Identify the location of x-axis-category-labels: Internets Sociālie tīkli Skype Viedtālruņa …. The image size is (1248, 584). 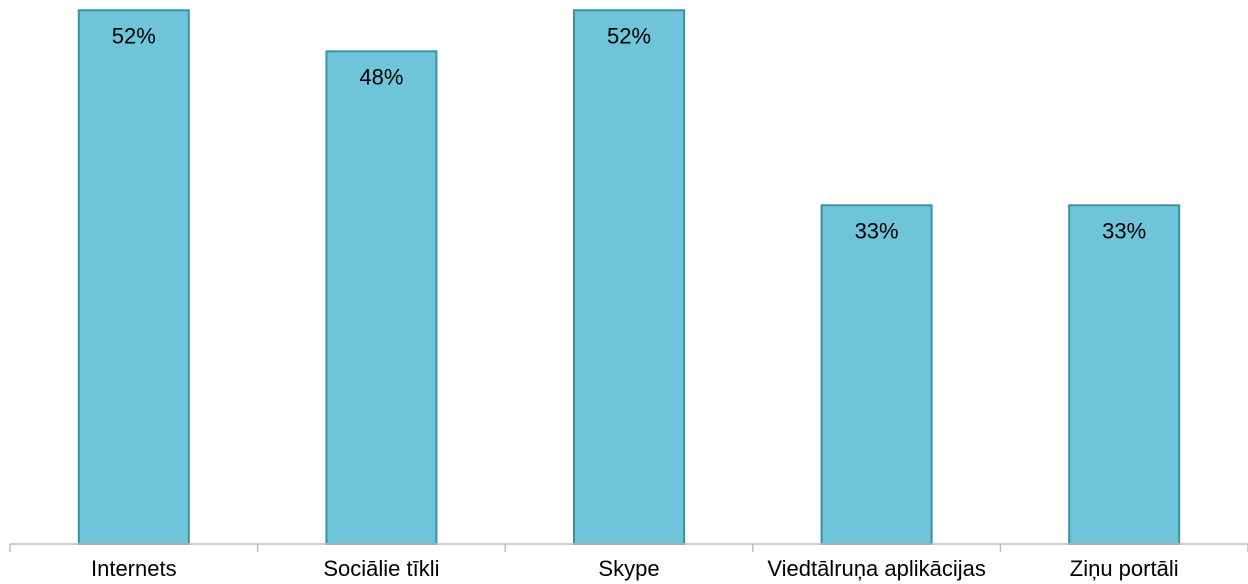
(635, 568).